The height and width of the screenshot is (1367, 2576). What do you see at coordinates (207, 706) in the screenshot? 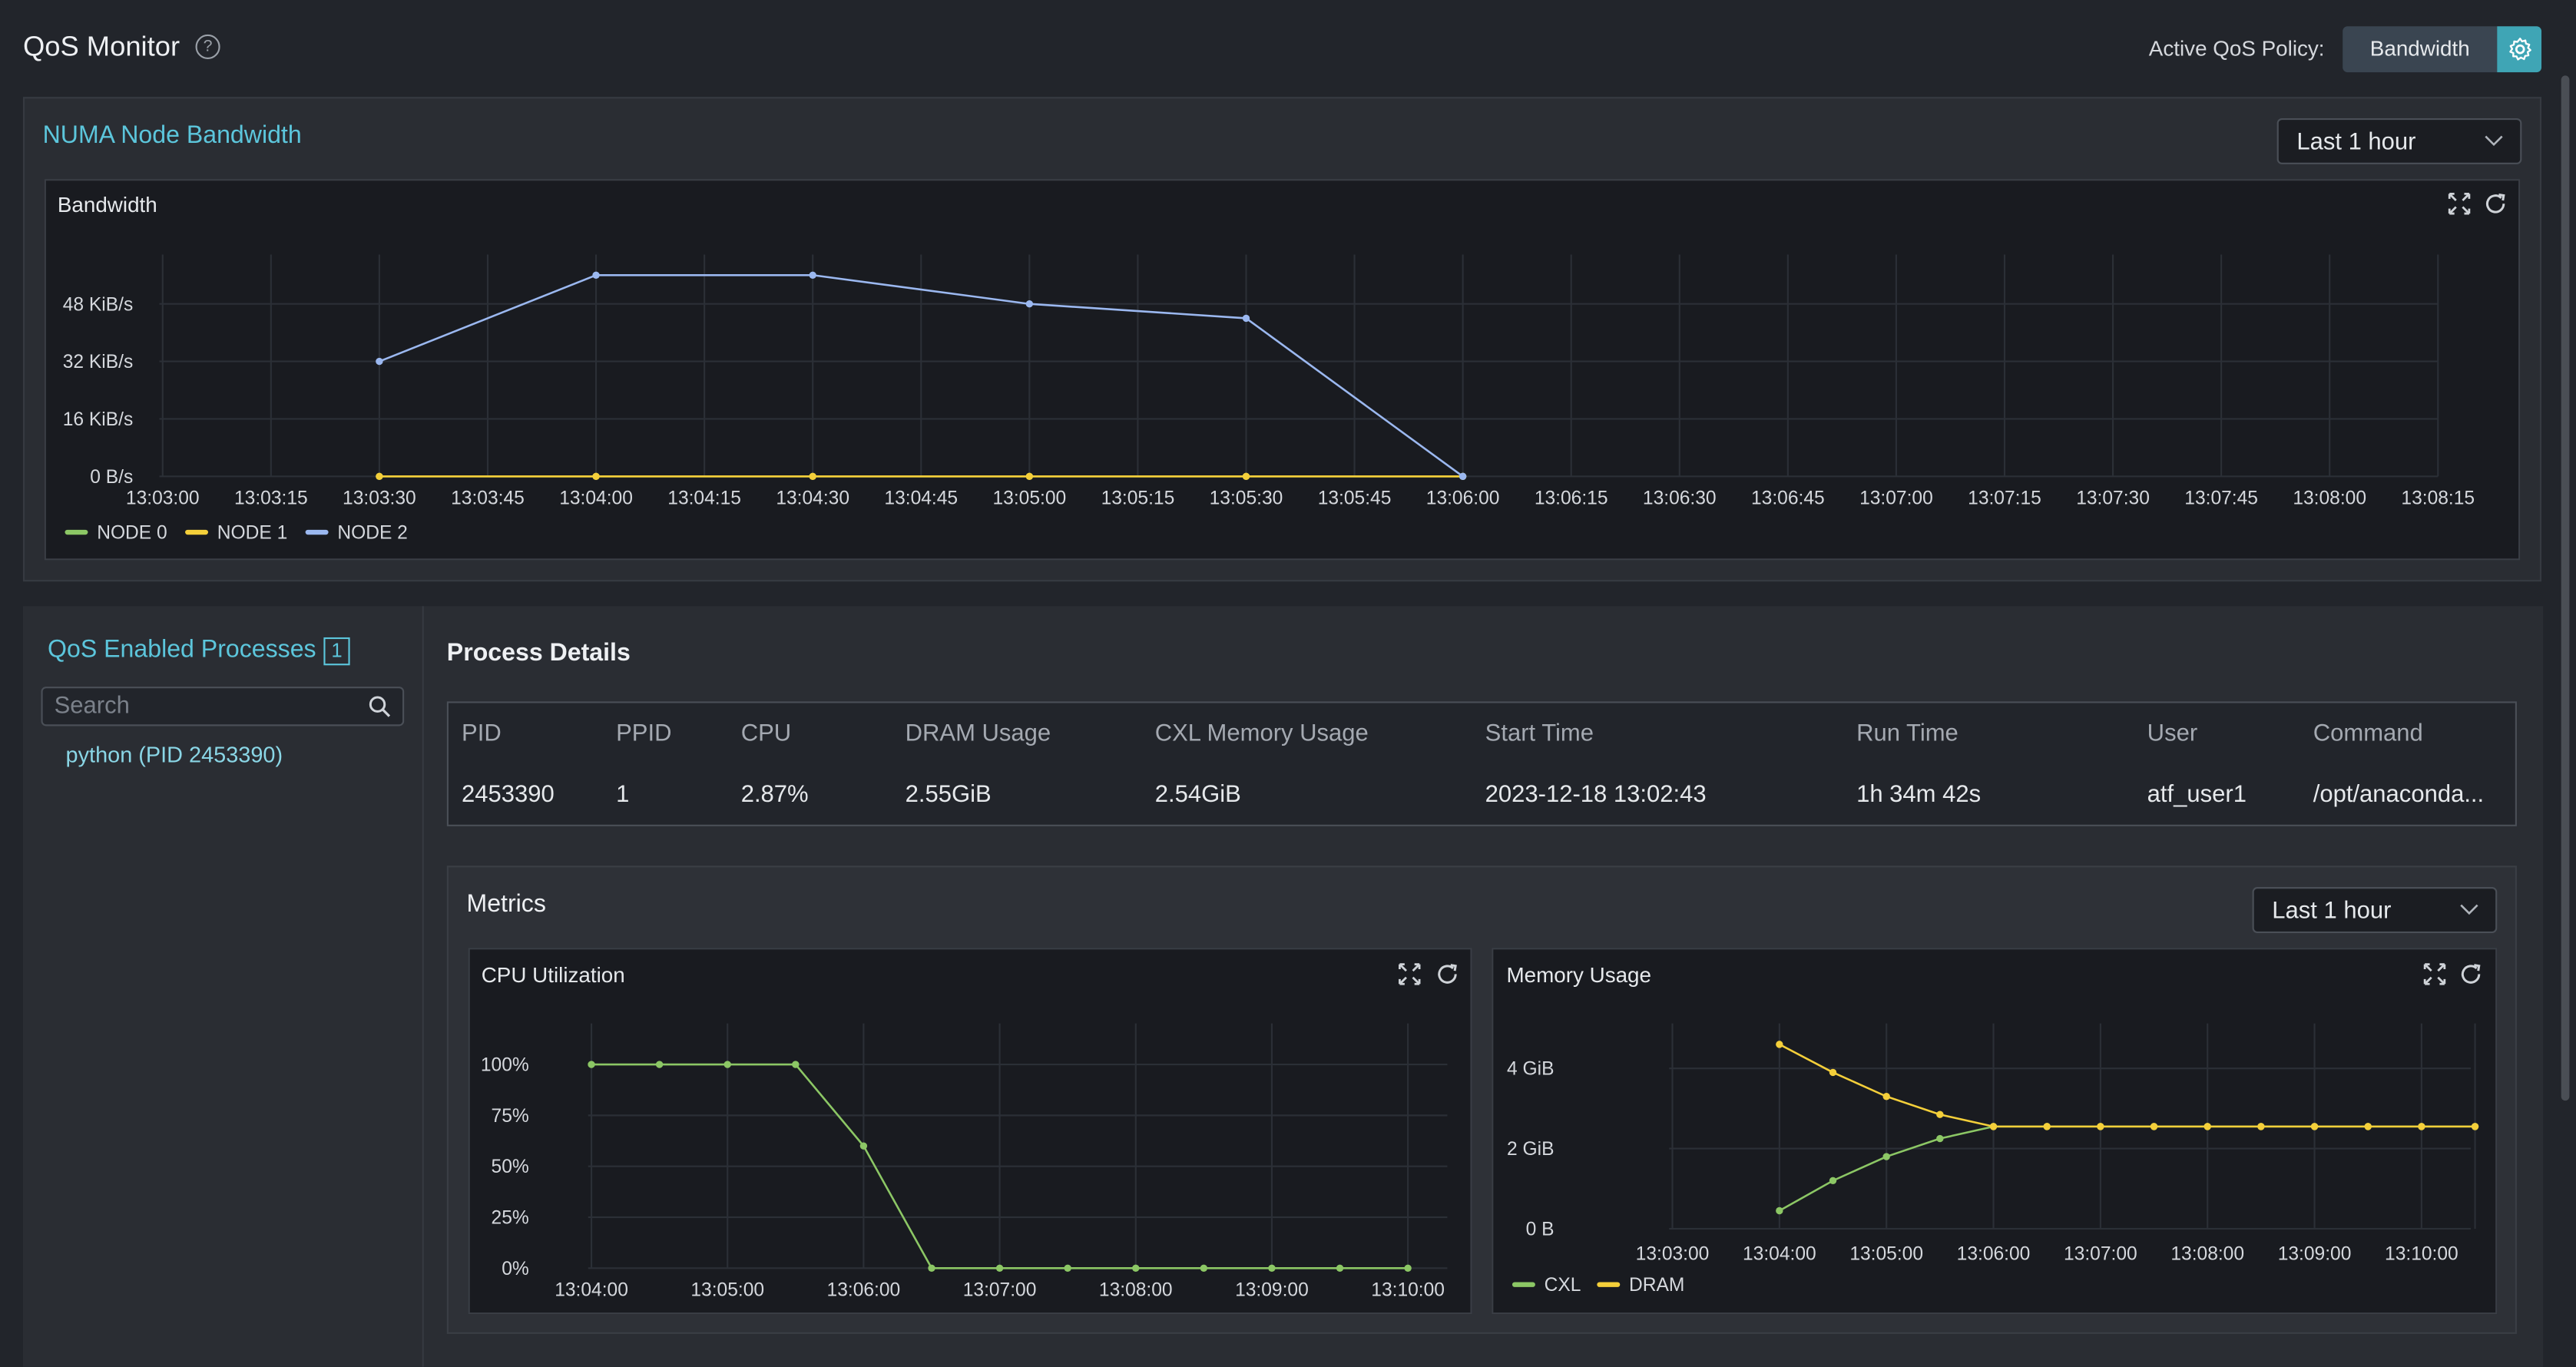
I see `search-input` at bounding box center [207, 706].